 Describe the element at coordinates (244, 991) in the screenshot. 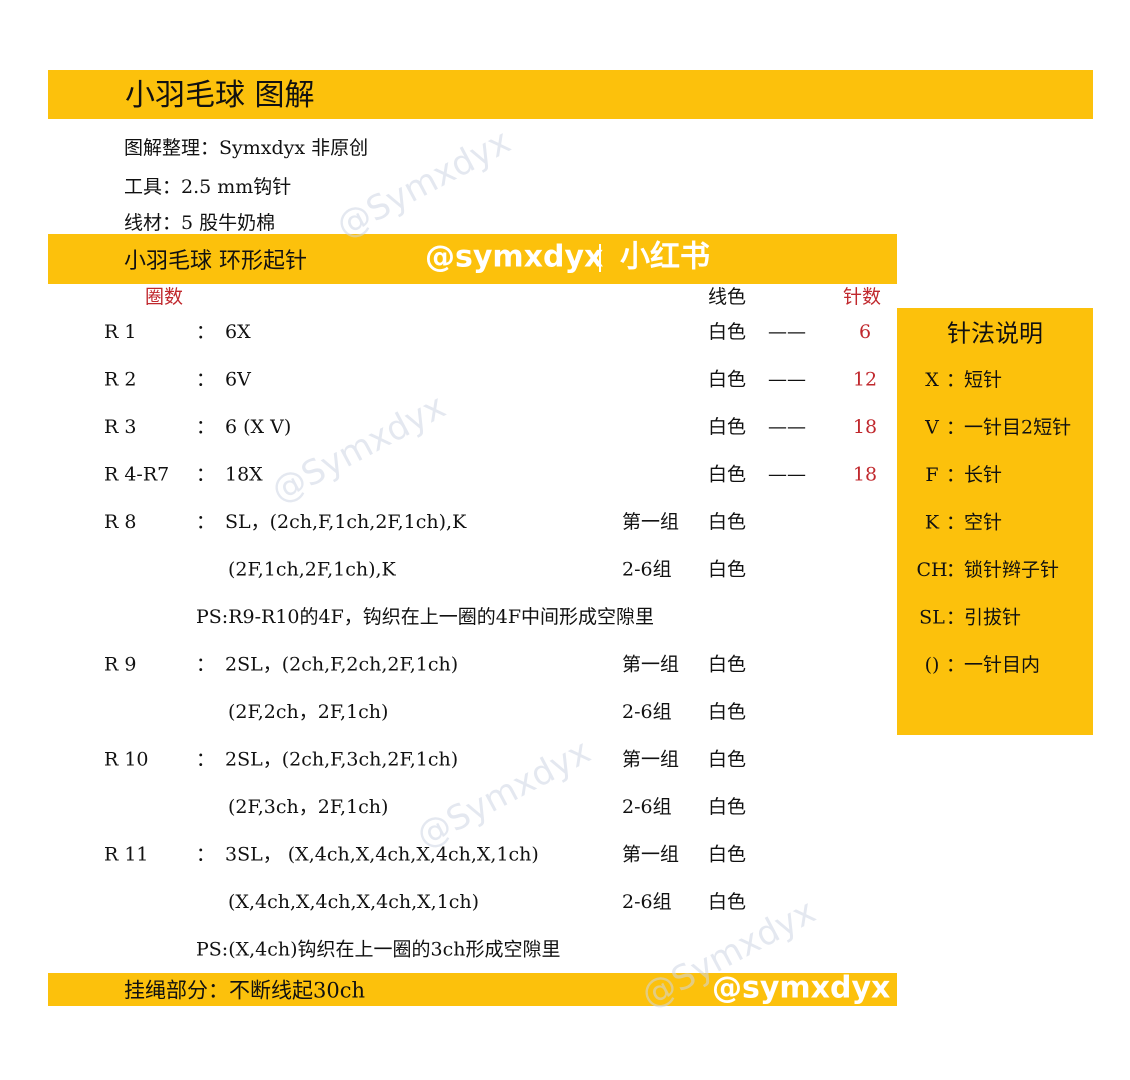

I see `footer-text: 挂绳部分：不断线起30ch` at that location.